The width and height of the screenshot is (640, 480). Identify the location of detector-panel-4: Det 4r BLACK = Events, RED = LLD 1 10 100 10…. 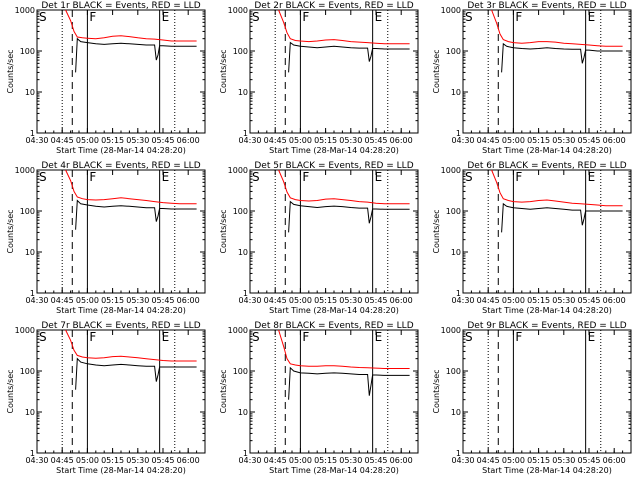
(106, 238).